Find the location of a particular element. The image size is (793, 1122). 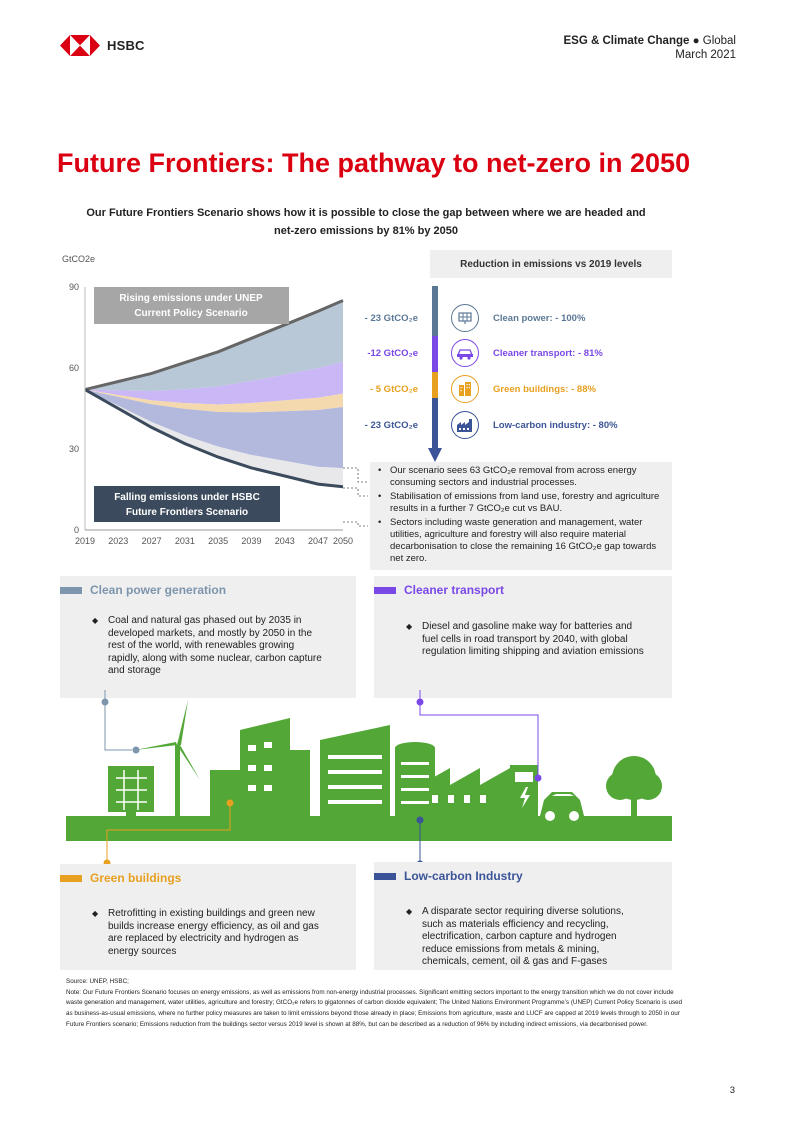

ground-strip is located at coordinates (369, 828).